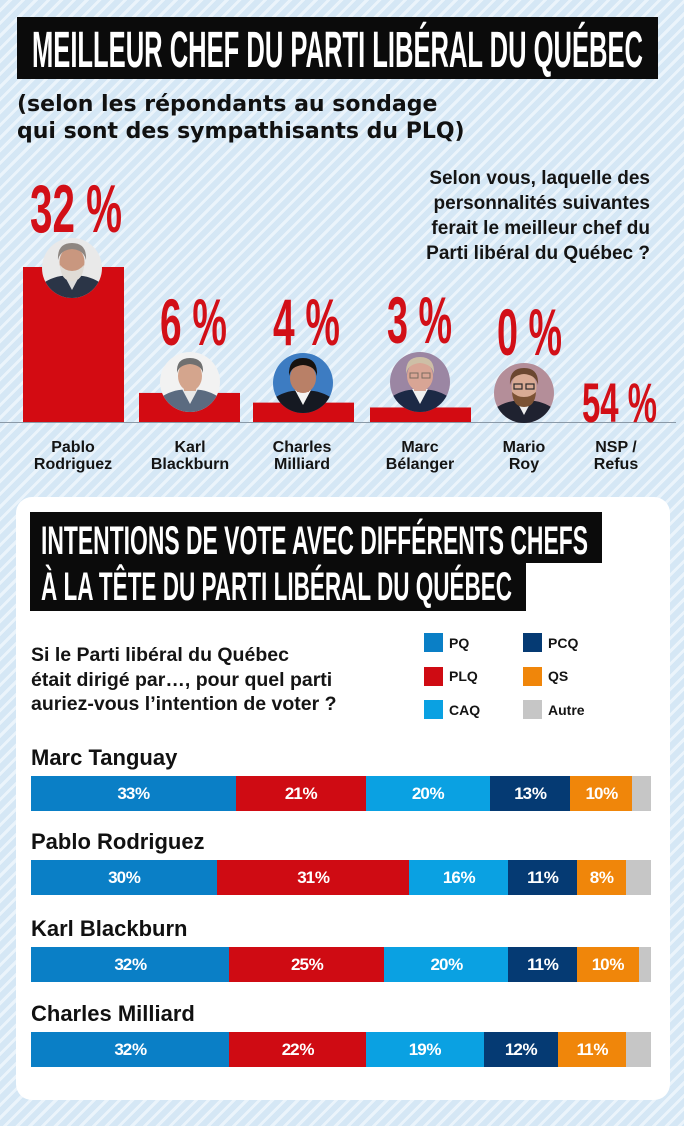  I want to click on question-line: Selon vous, laquelle des, so click(539, 178).